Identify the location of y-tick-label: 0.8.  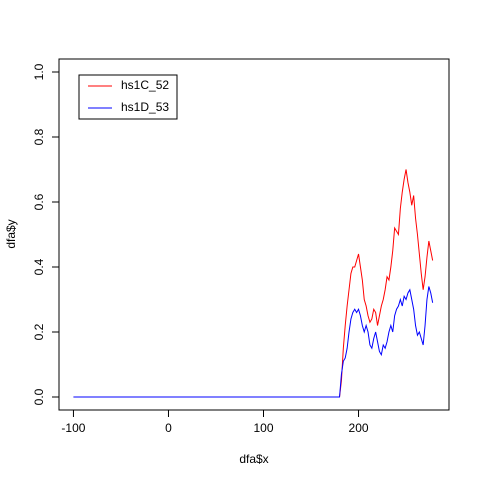
(39, 136).